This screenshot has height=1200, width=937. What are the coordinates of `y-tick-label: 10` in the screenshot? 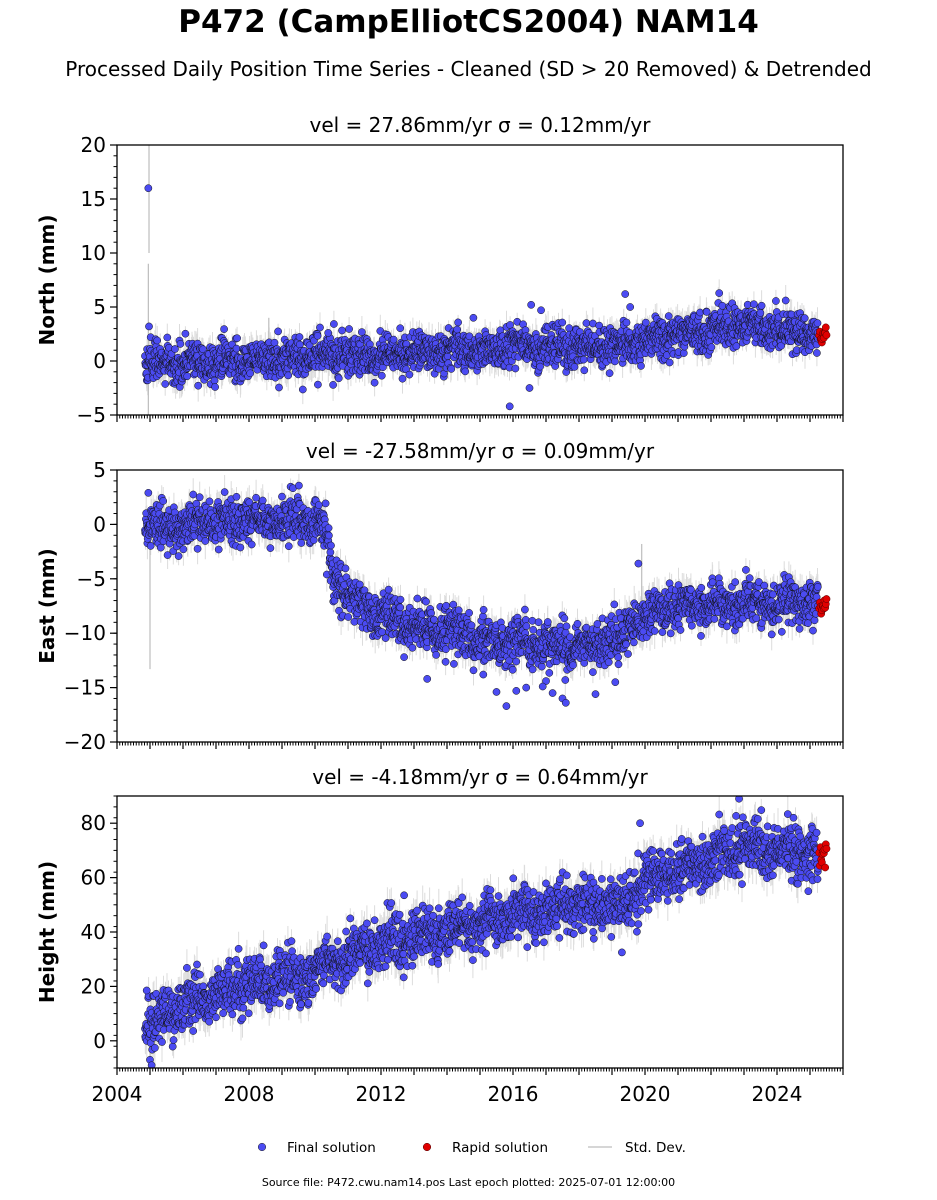 It's located at (93, 253).